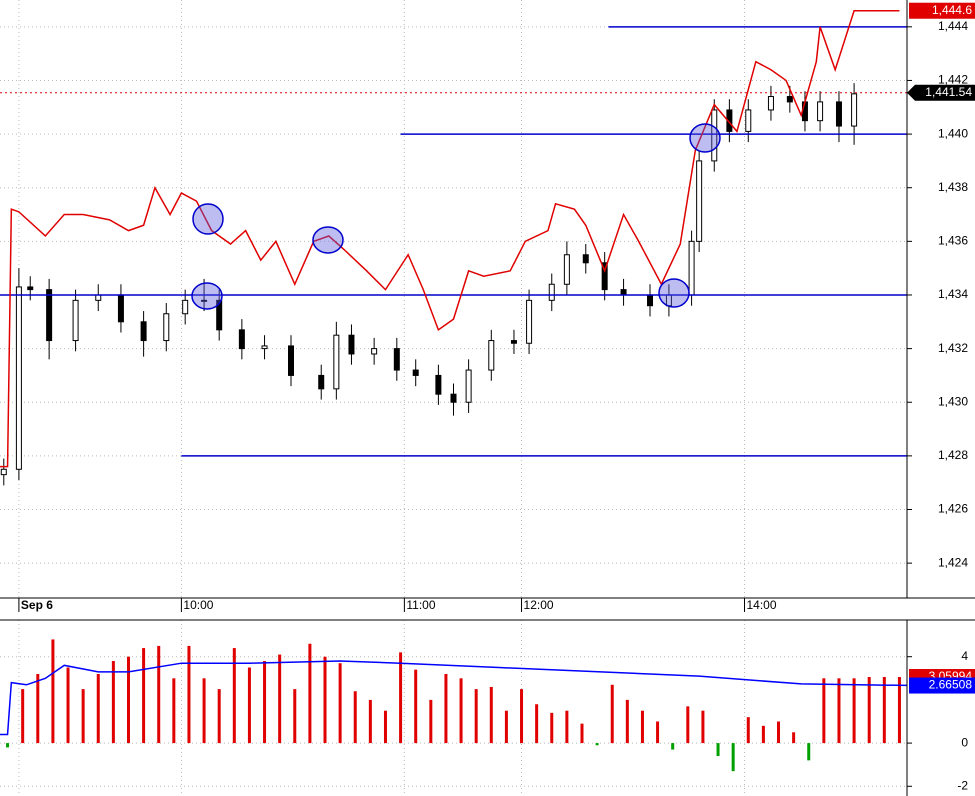 This screenshot has width=975, height=796. What do you see at coordinates (953, 294) in the screenshot?
I see `y-tick-label: 1,434` at bounding box center [953, 294].